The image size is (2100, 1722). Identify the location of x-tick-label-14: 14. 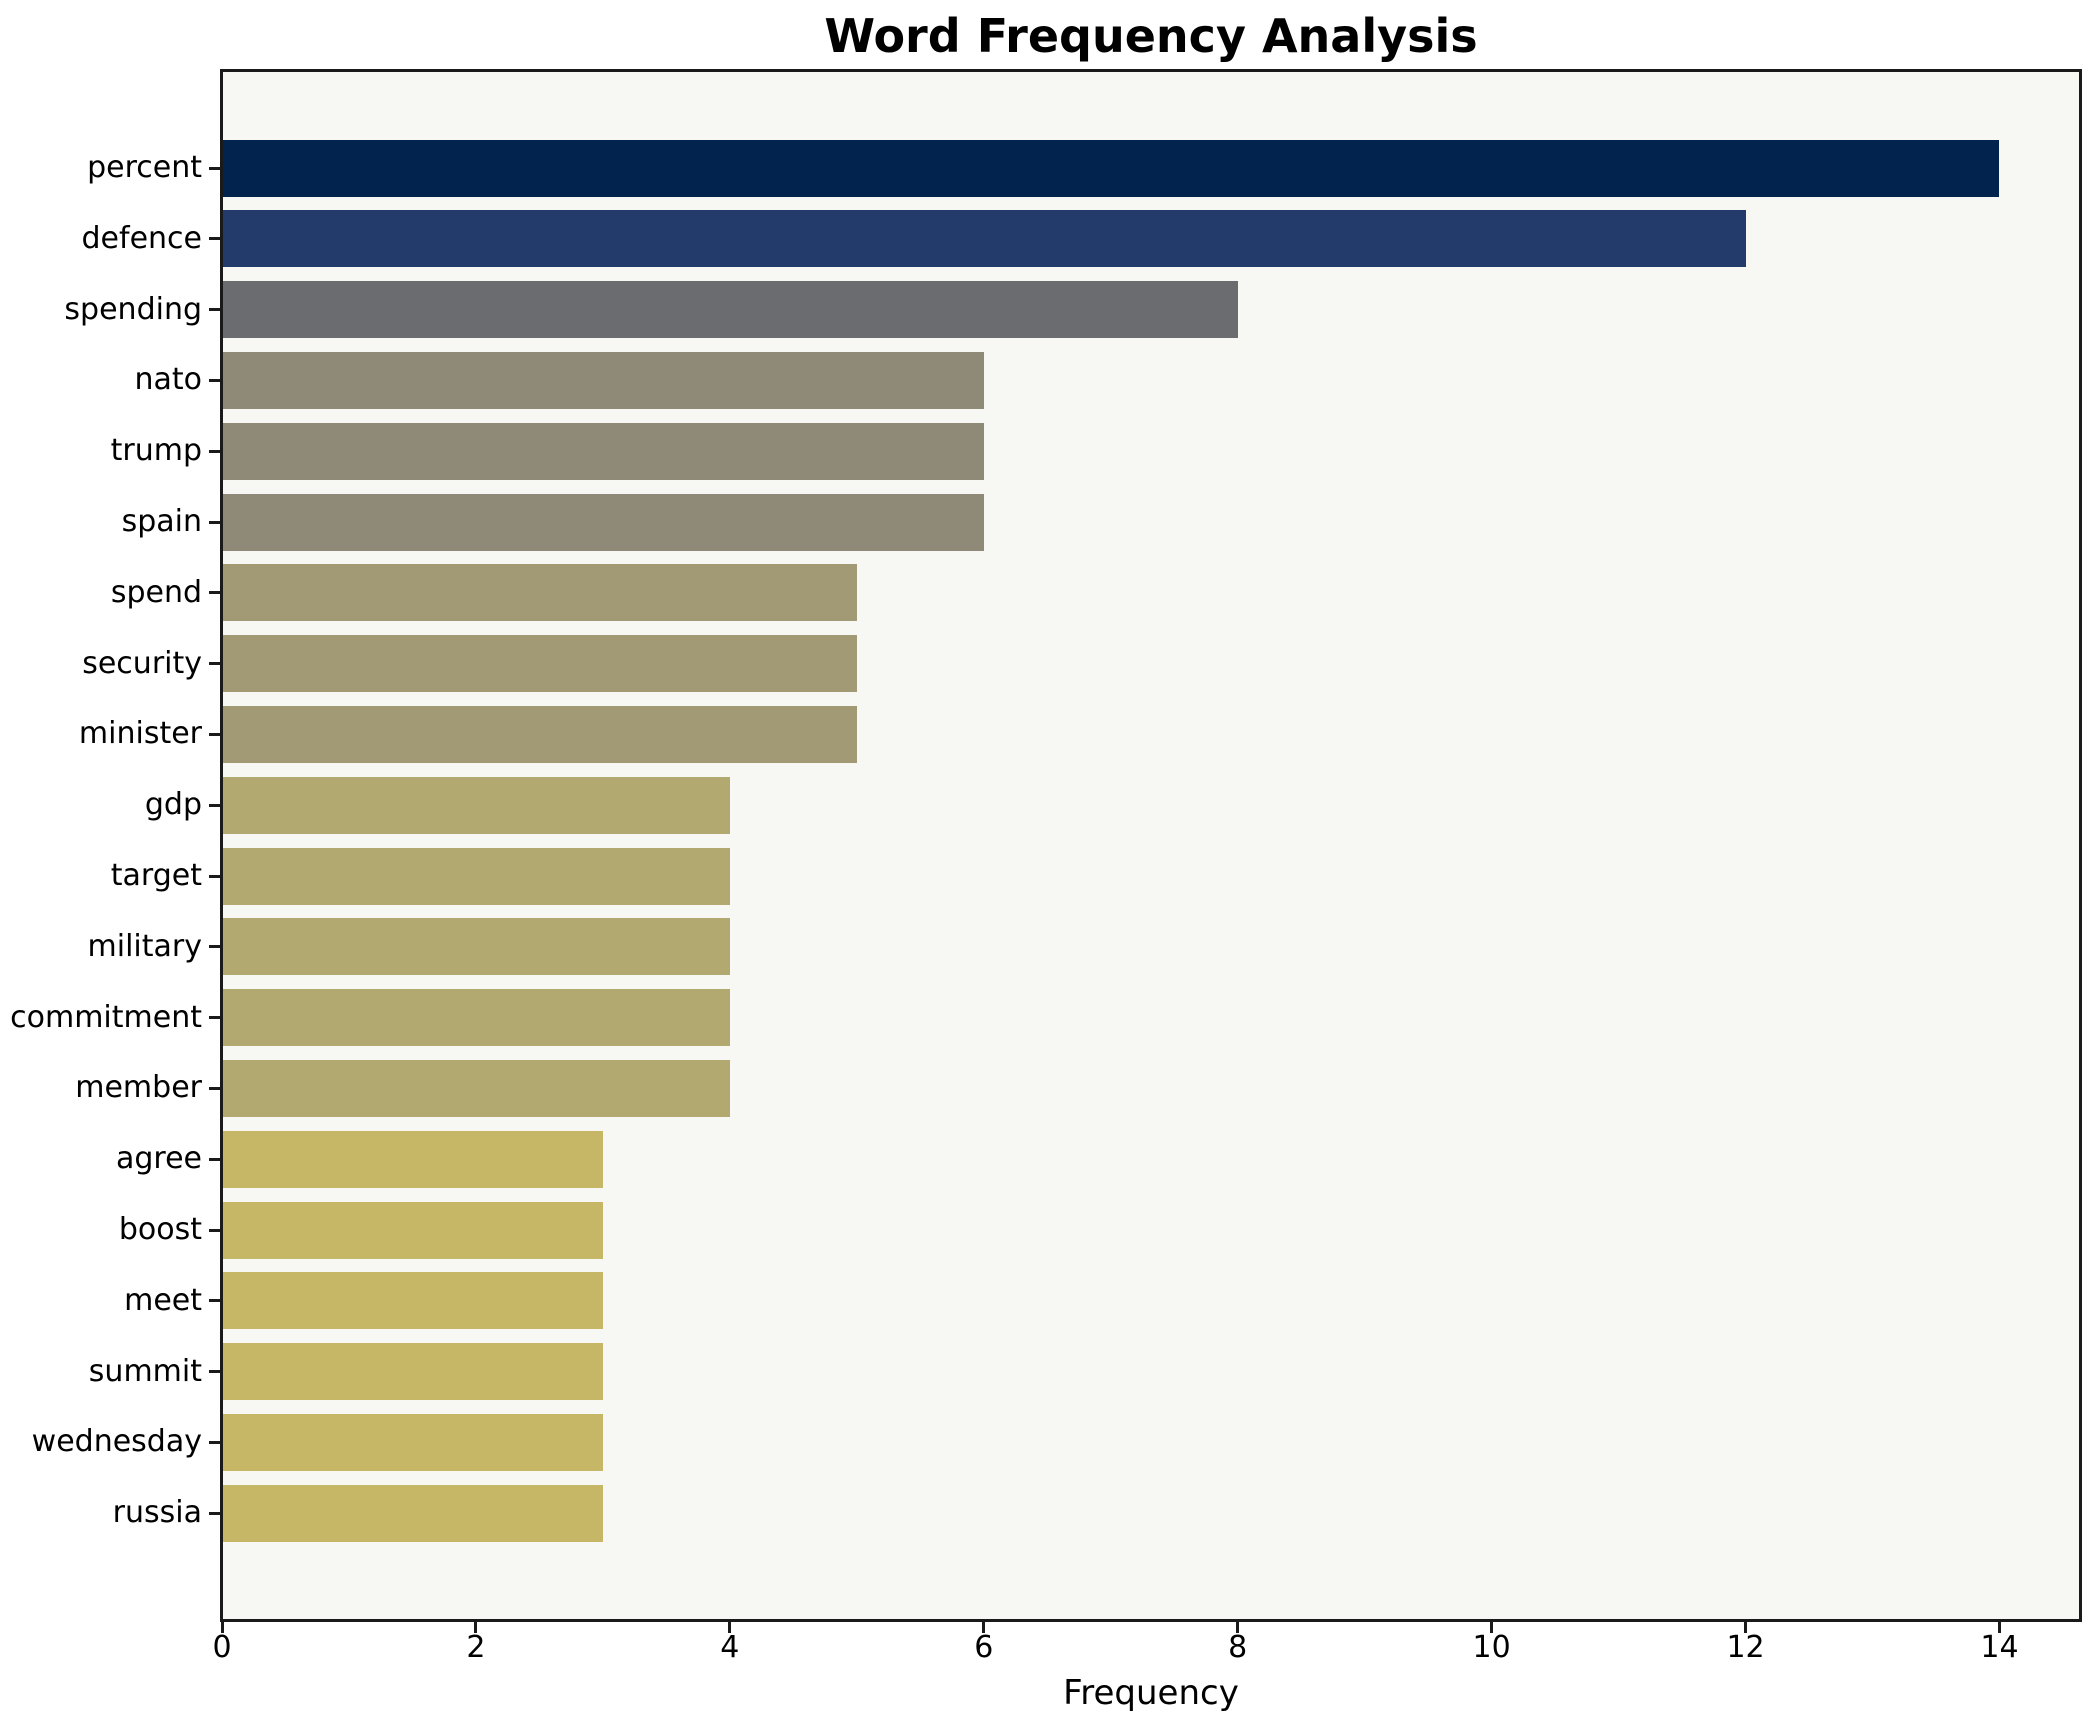
(1999, 1647).